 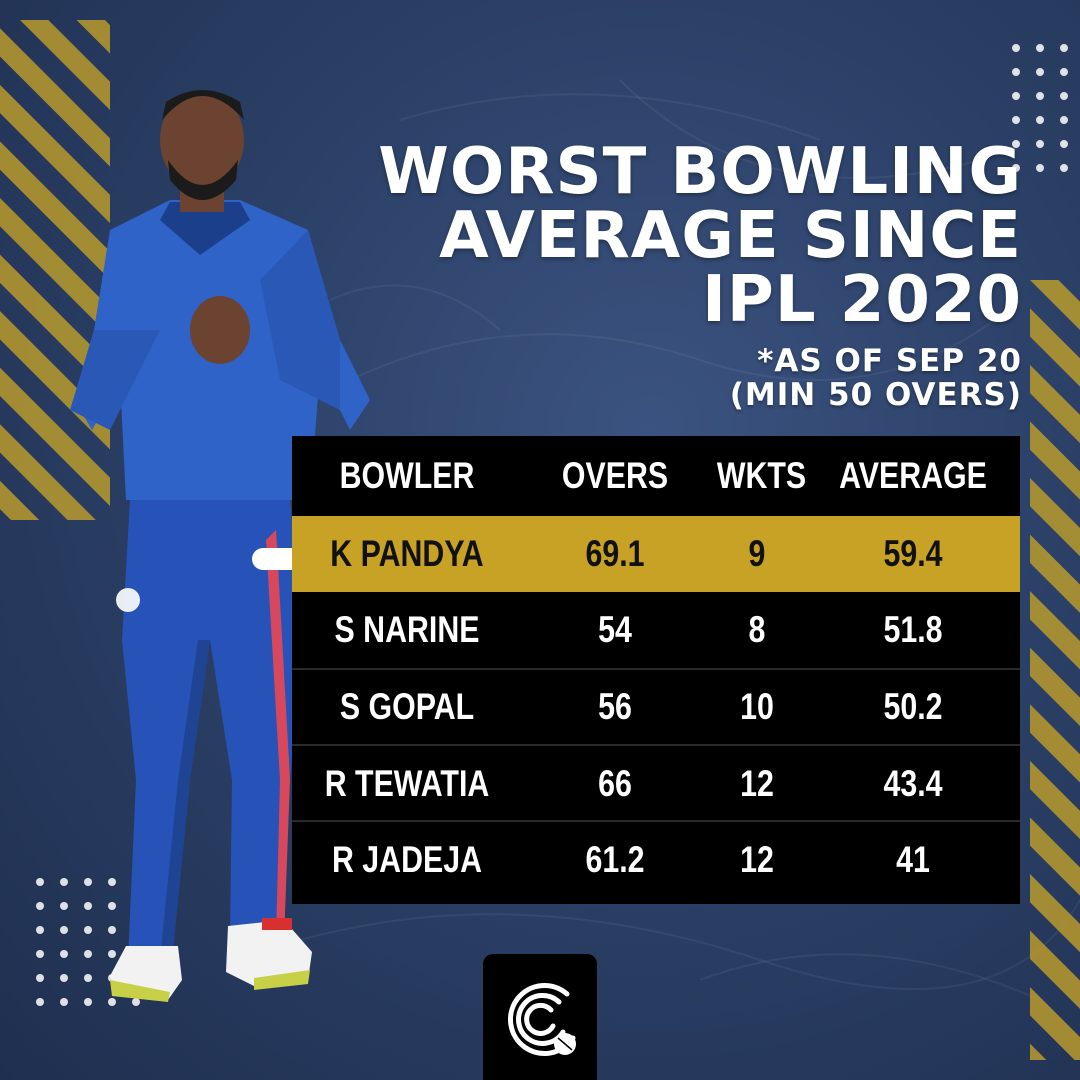 I want to click on cell-bowler: S GOPAL, so click(x=407, y=706).